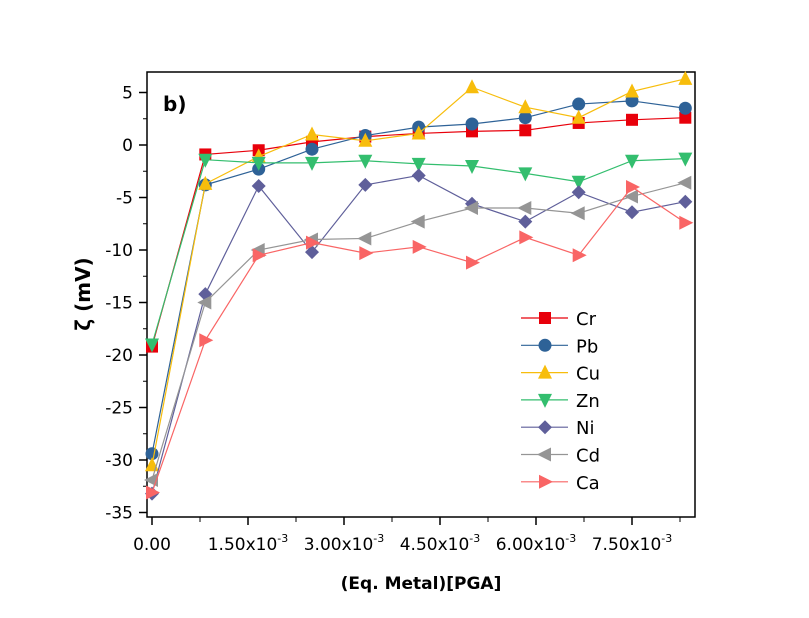 The width and height of the screenshot is (809, 618). I want to click on legend-item-cu: Cu, so click(560, 374).